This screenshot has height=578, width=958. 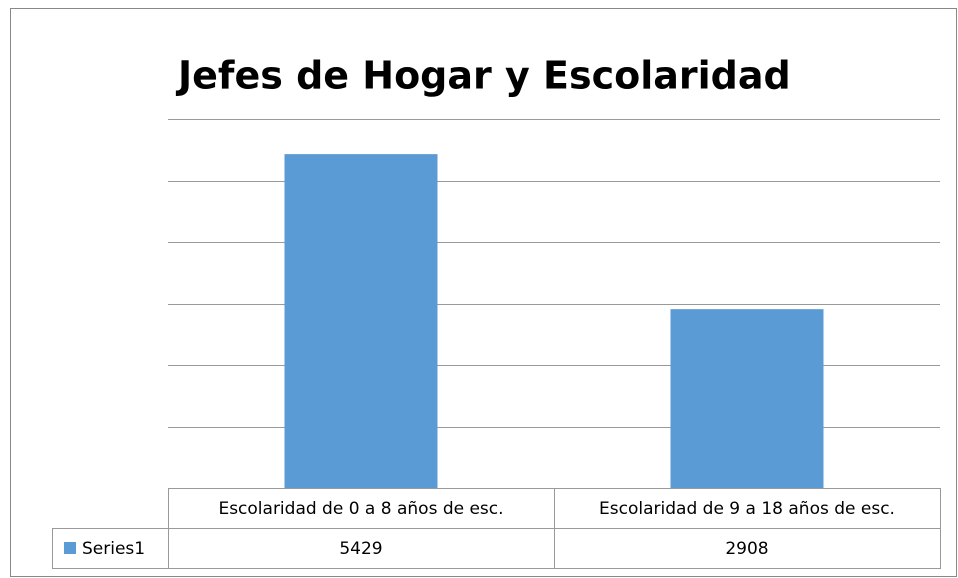 I want to click on legend-swatch, so click(x=70, y=548).